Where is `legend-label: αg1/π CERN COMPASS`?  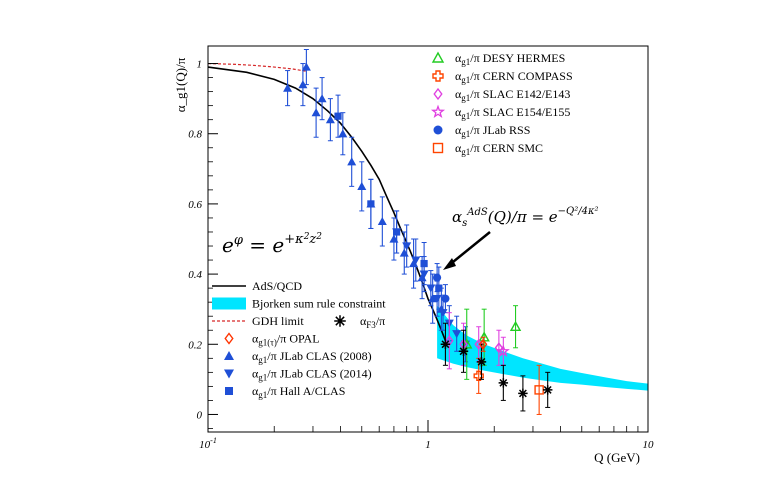
legend-label: αg1/π CERN COMPASS is located at coordinates (514, 77).